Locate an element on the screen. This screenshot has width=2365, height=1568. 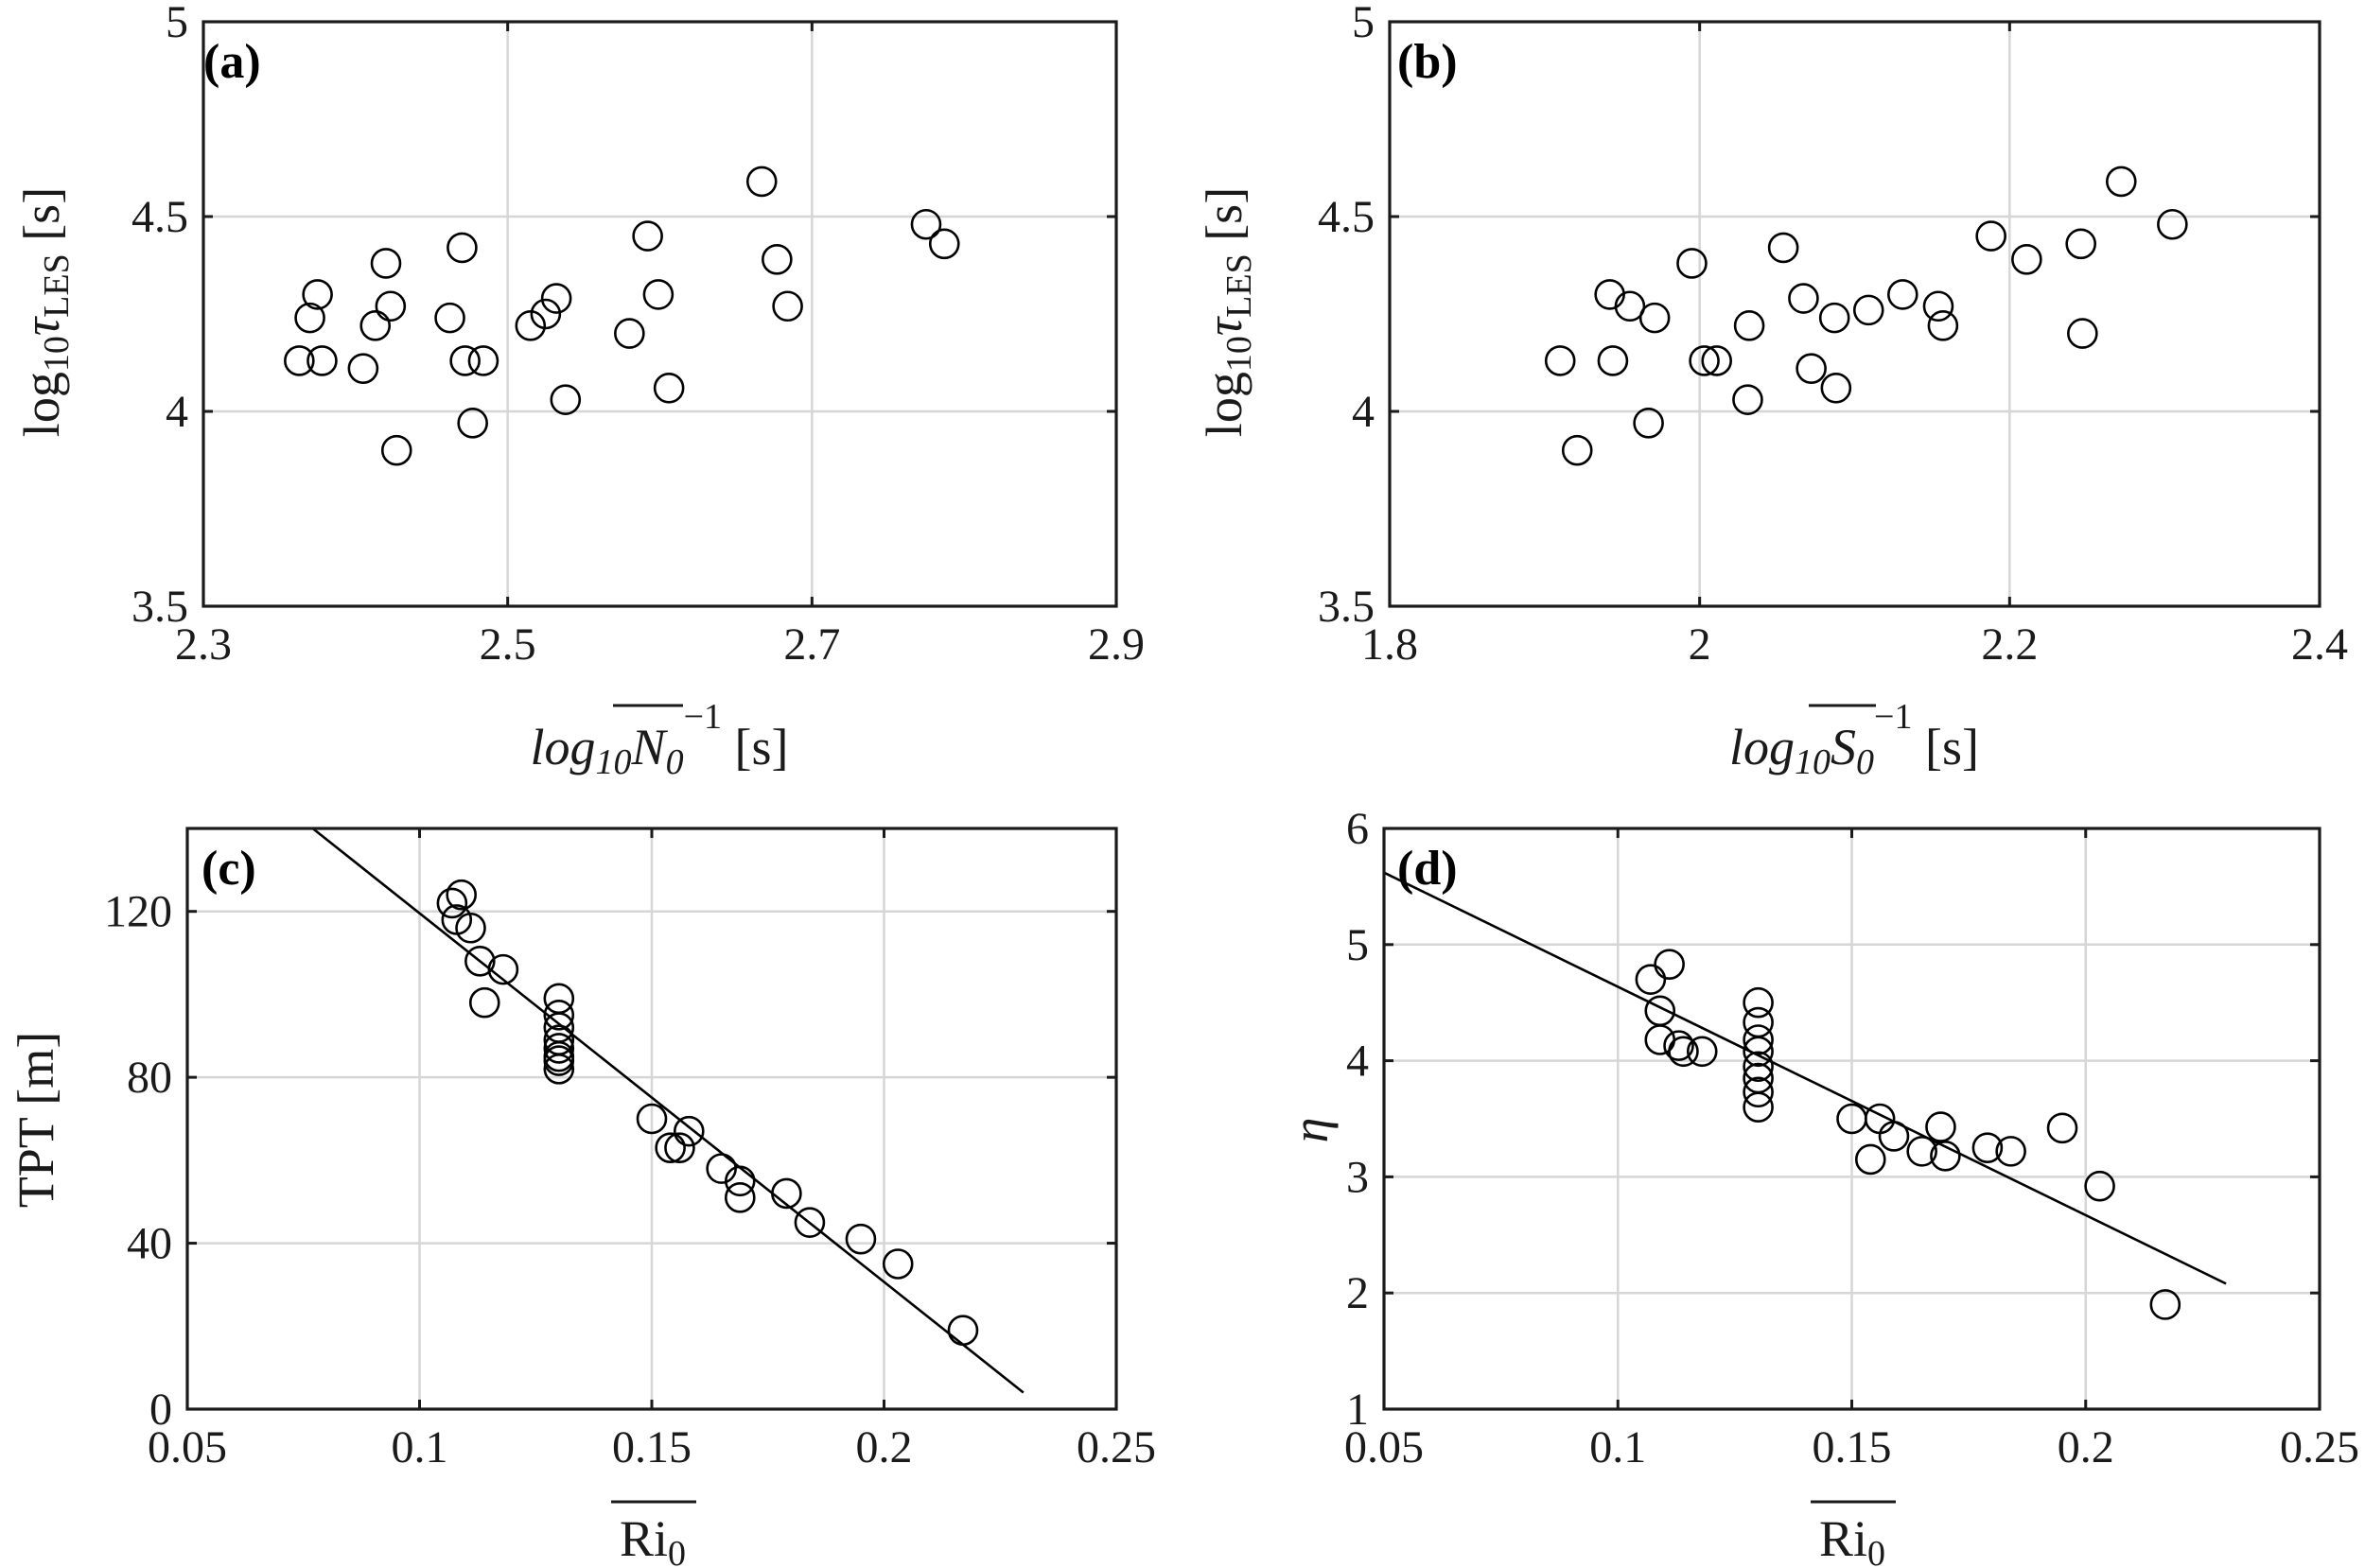
panel-c-ytick-label: 120 is located at coordinates (138, 912).